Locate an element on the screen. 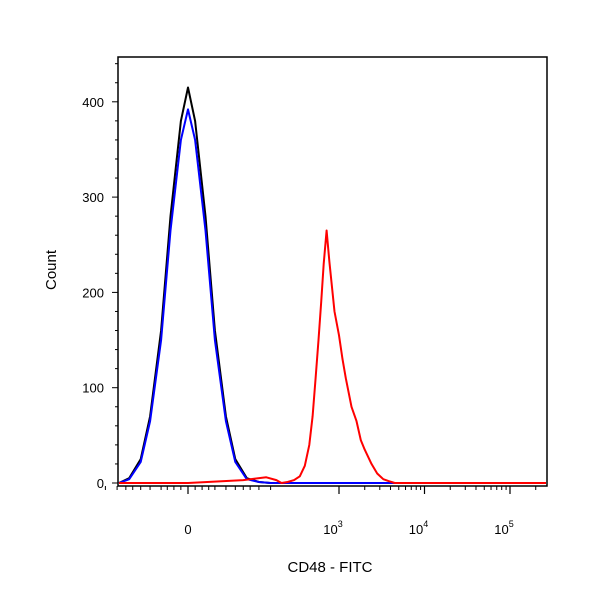 Image resolution: width=600 pixels, height=605 pixels. x-tick-label: 10³ is located at coordinates (332, 528).